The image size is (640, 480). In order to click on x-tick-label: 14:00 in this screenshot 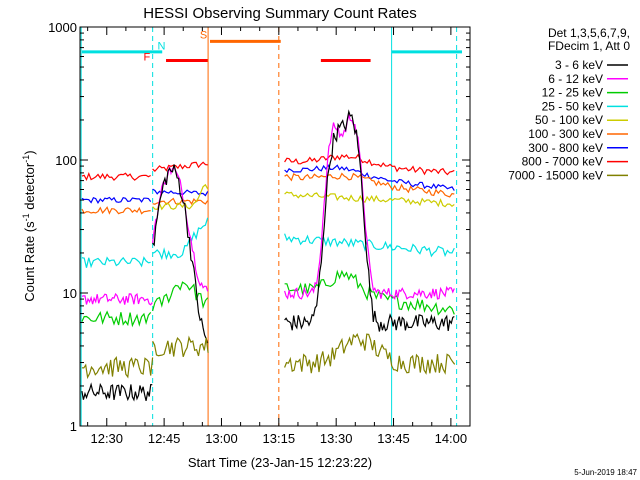, I will do `click(451, 438)`.